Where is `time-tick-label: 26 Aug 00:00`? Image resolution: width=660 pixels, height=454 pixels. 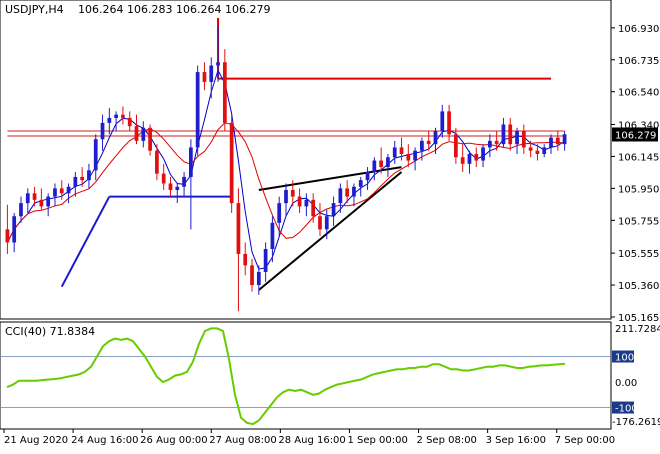 time-tick-label: 26 Aug 00:00 is located at coordinates (173, 440).